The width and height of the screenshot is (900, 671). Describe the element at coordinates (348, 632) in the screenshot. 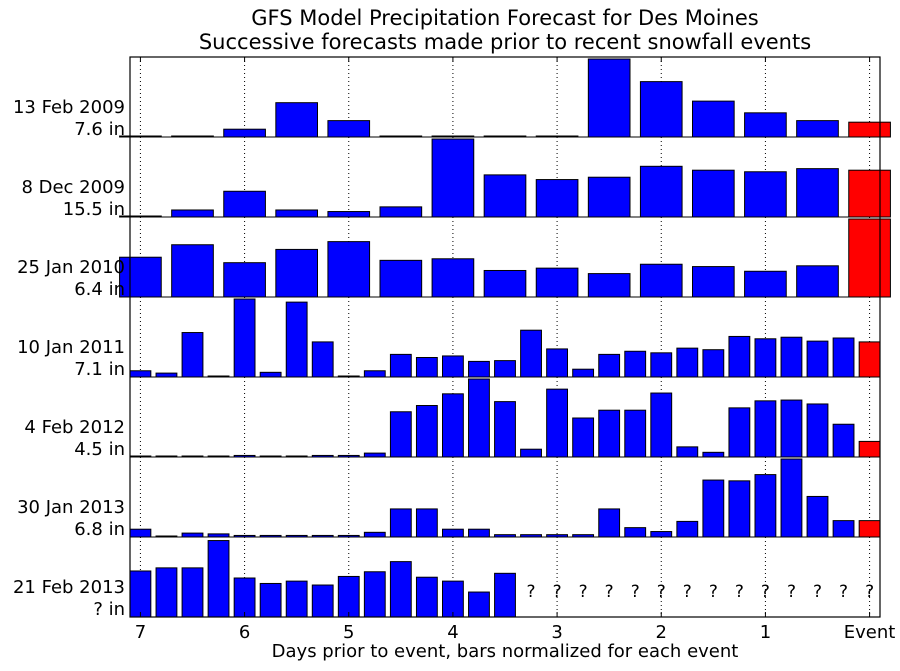

I see `x-tick-label: 5` at that location.